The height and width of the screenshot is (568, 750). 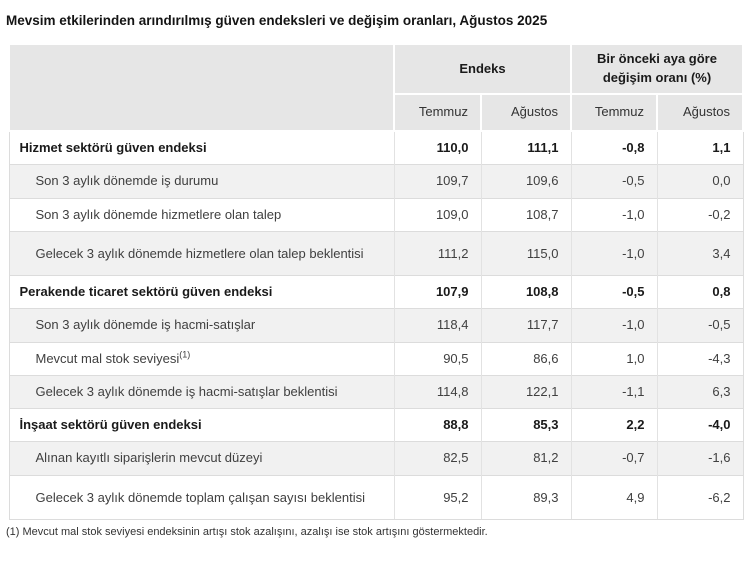 What do you see at coordinates (613, 391) in the screenshot?
I see `value-cell: -1,1` at bounding box center [613, 391].